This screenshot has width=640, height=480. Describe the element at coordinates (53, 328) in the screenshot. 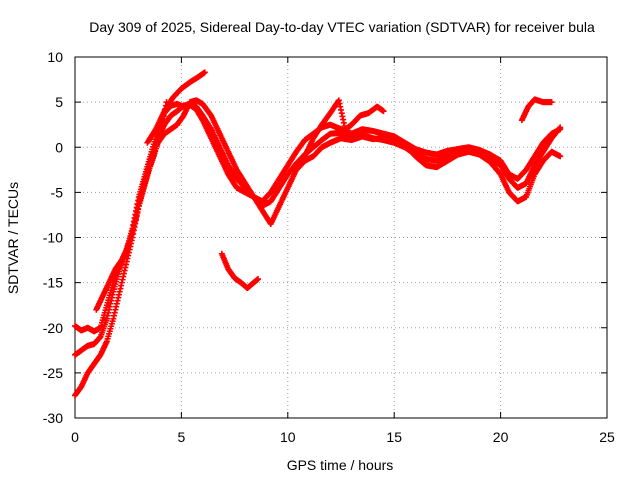

I see `y-tick-label: -20` at that location.